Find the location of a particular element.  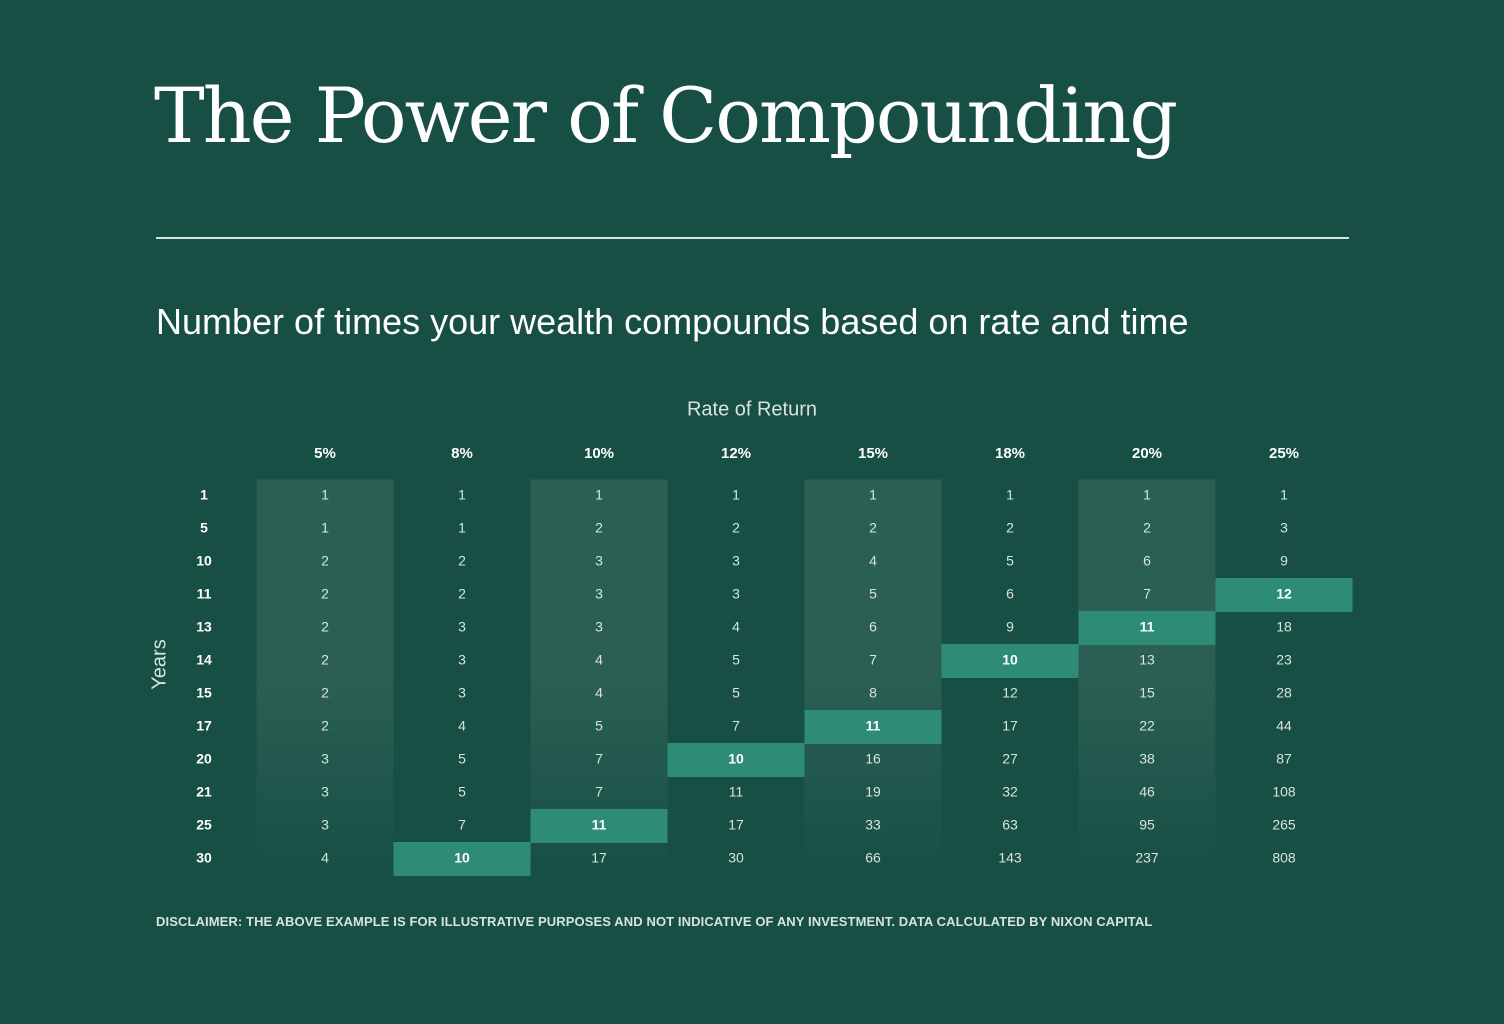

table-cell-12pct-20: 10 is located at coordinates (736, 759).